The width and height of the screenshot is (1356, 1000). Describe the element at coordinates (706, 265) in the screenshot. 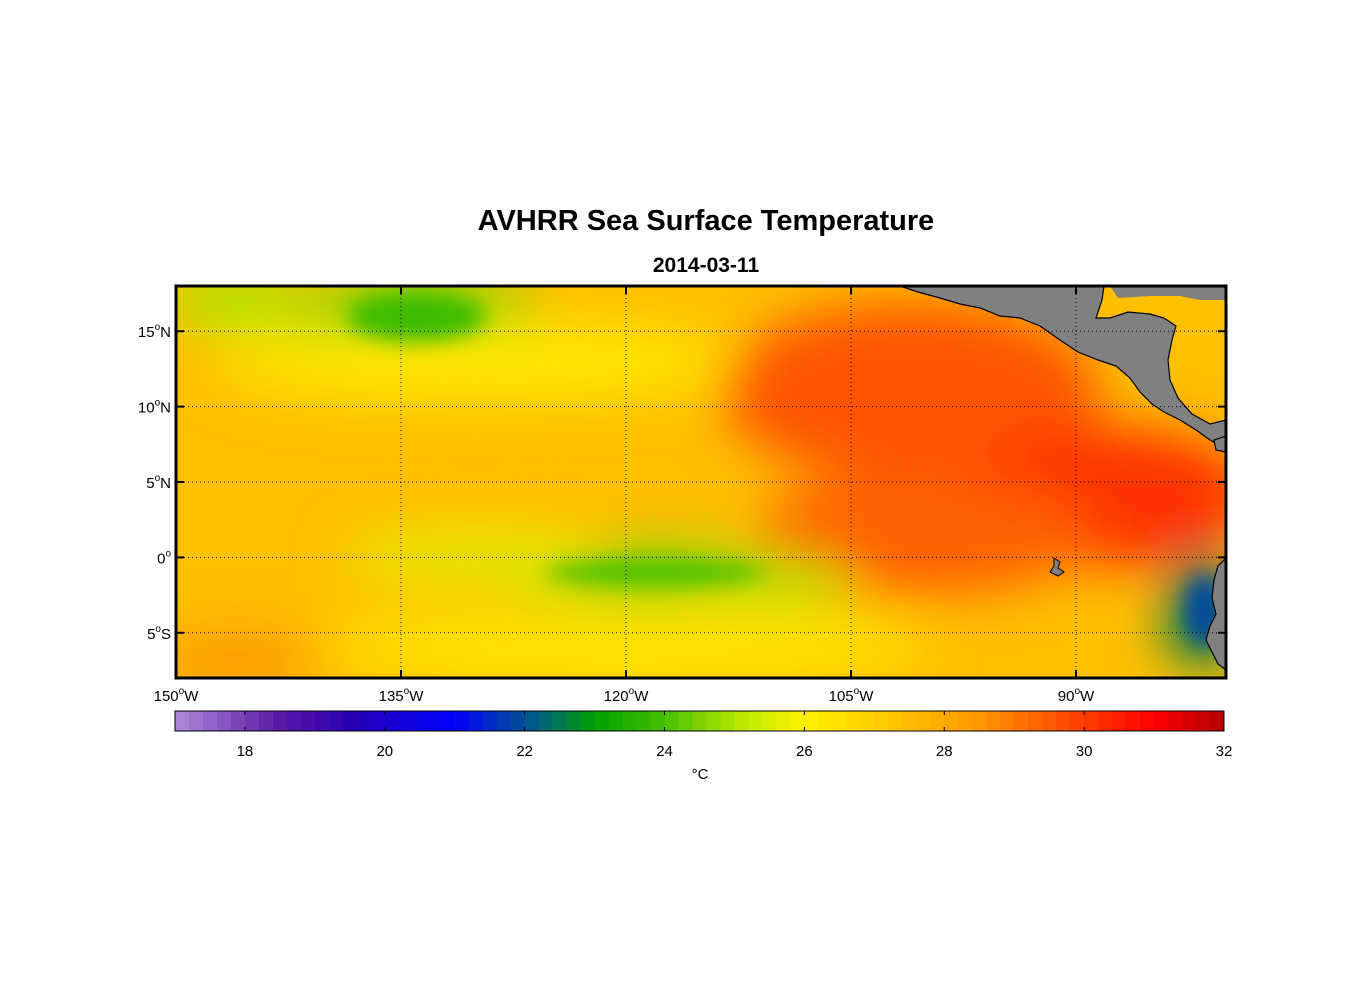

I see `chart-subtitle: 2014-03-11` at that location.